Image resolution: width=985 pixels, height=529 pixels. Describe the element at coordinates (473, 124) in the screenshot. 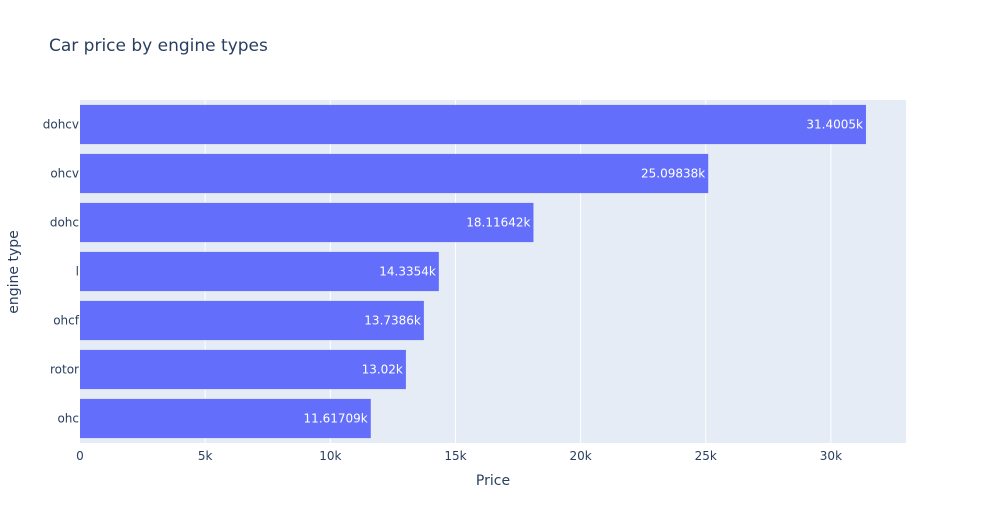

I see `bar-dohcv` at that location.